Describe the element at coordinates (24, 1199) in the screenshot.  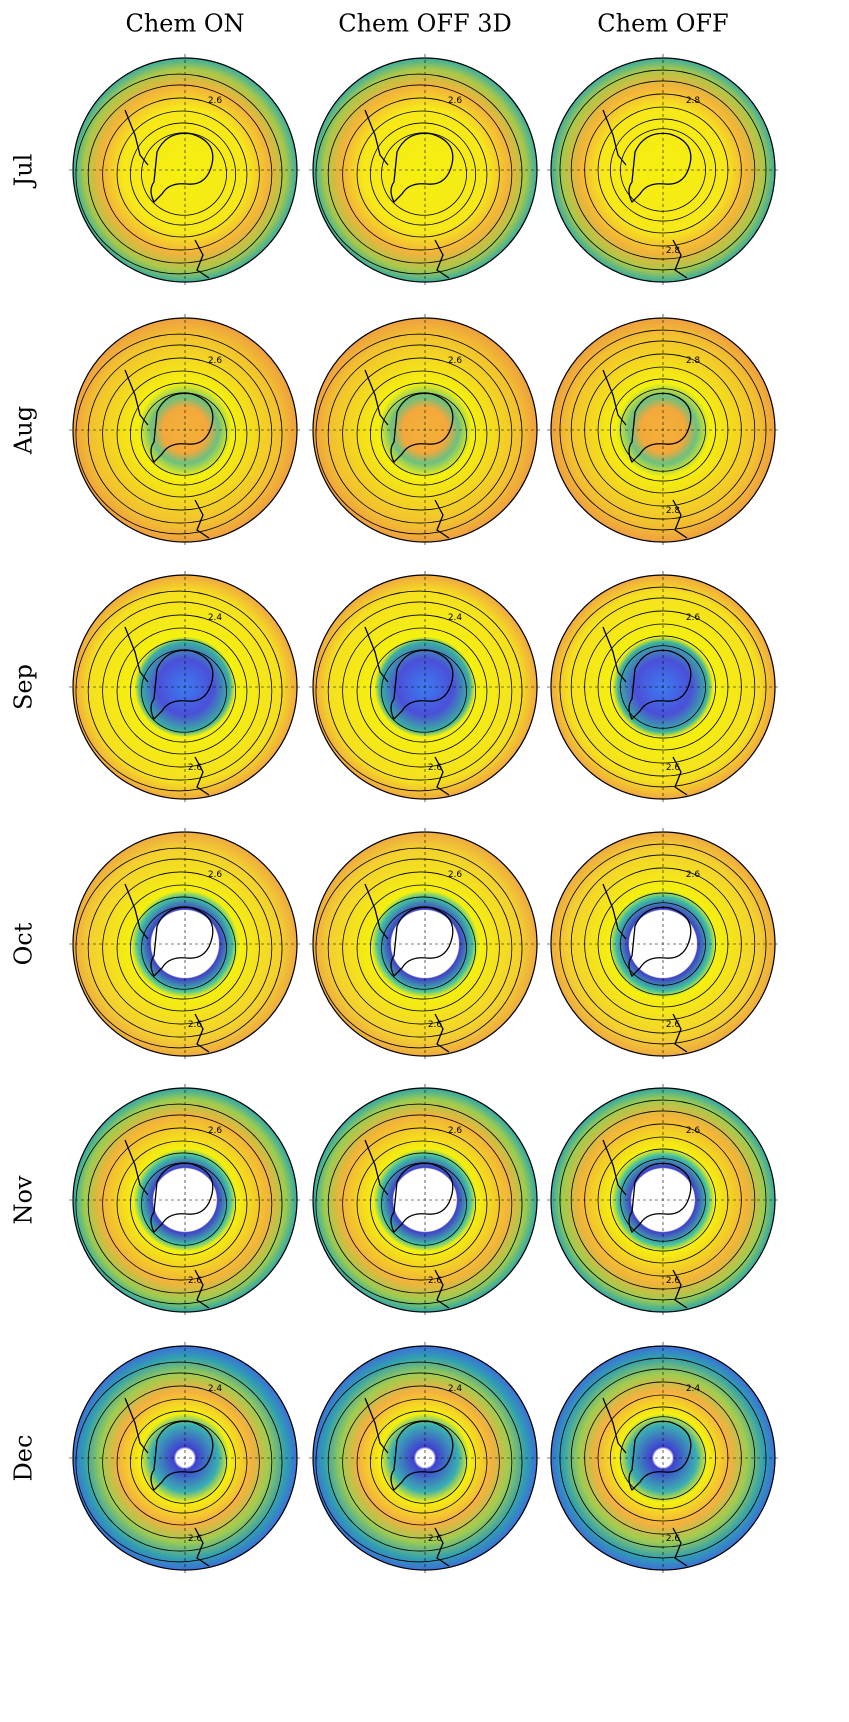
I see `row-label: Nov` at that location.